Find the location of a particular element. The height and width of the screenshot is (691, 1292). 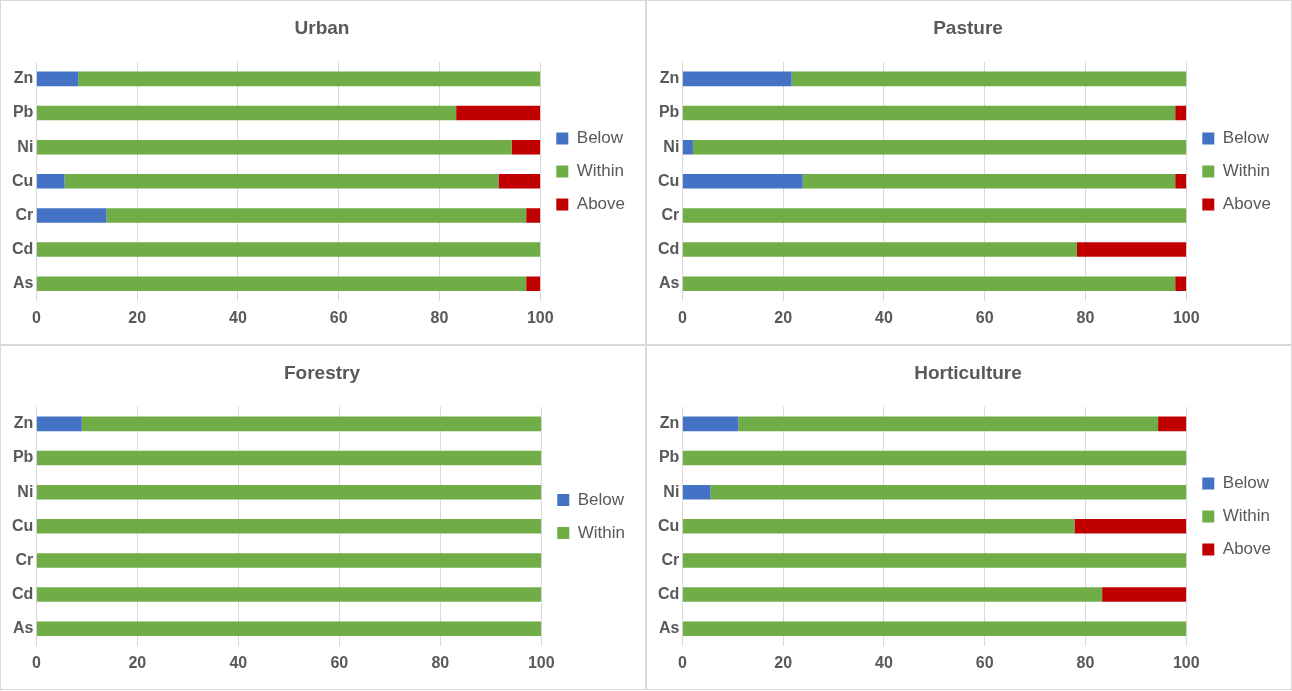

chart-title: Urban is located at coordinates (322, 27).